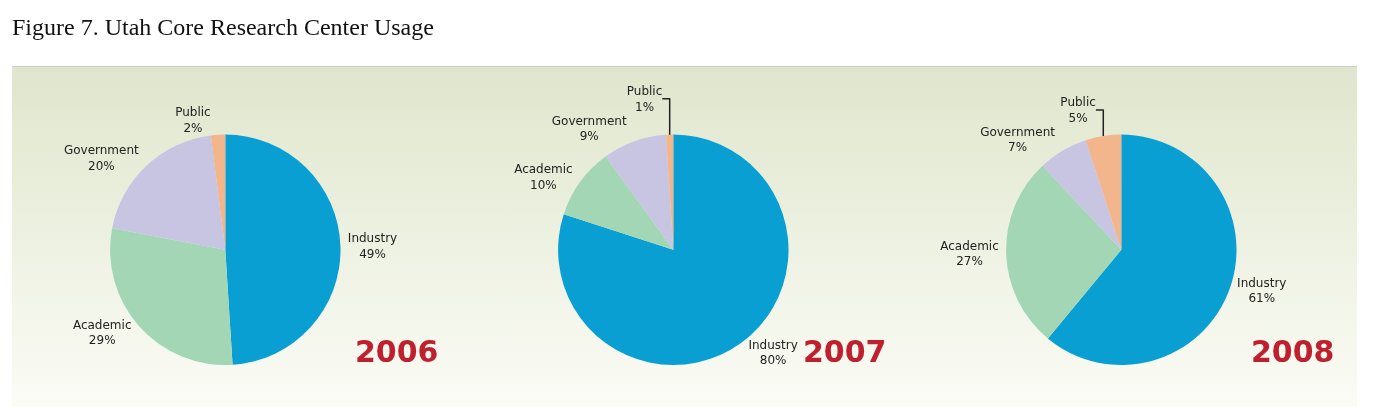 This screenshot has width=1383, height=411. Describe the element at coordinates (645, 106) in the screenshot. I see `data-label: 1%` at that location.